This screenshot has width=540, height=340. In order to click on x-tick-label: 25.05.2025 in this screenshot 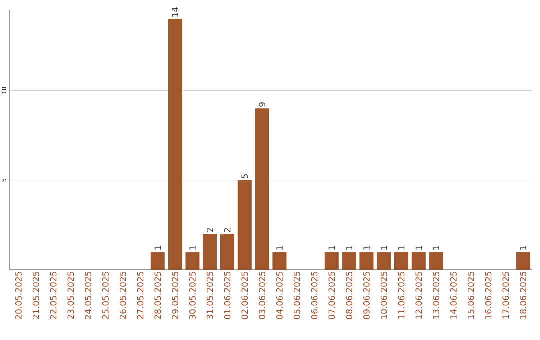, I will do `click(105, 296)`.